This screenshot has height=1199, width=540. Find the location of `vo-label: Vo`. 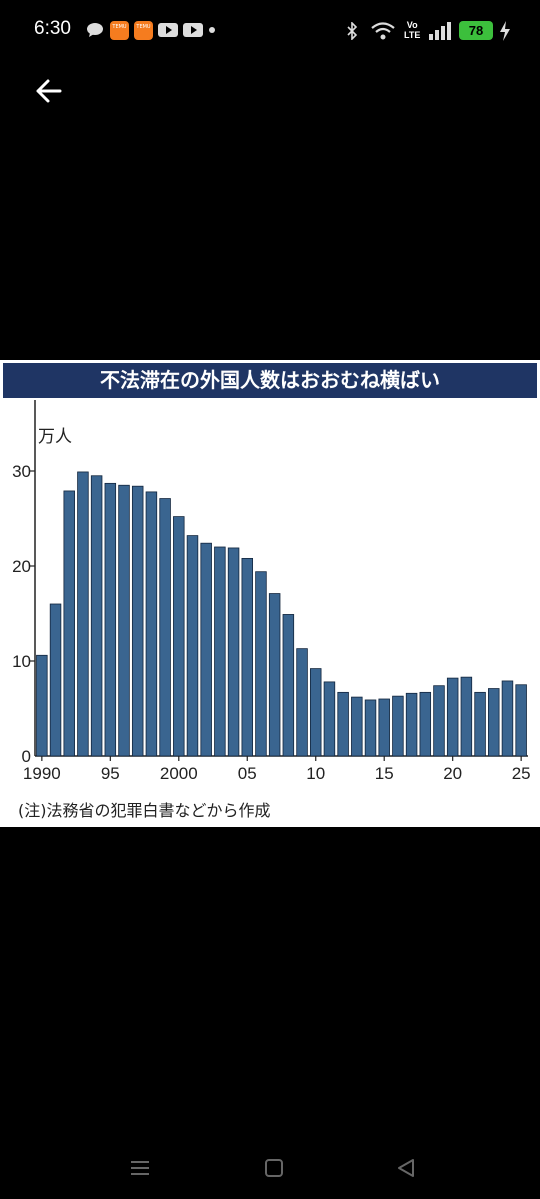

vo-label: Vo is located at coordinates (412, 25).